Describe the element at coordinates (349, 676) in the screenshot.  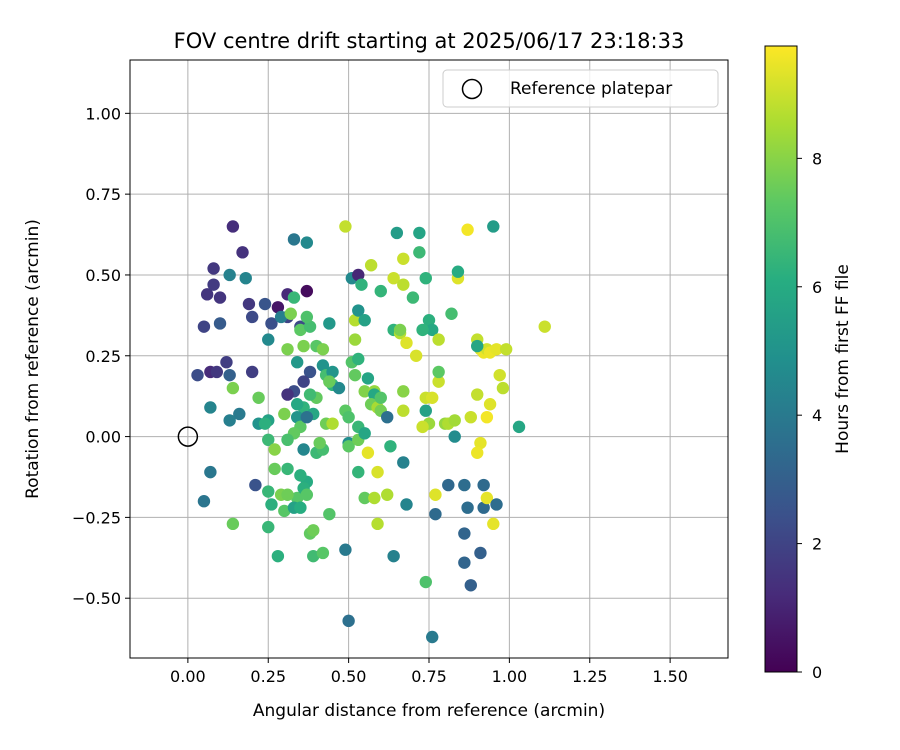
I see `x-tick-label: 0.50` at that location.